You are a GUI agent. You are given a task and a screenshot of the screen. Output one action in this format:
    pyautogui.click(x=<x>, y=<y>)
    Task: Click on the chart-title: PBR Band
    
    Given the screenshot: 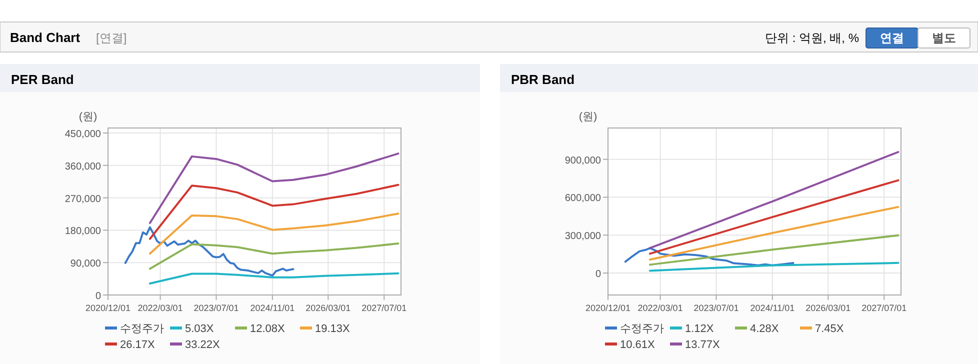 What is the action you would take?
    pyautogui.click(x=543, y=79)
    